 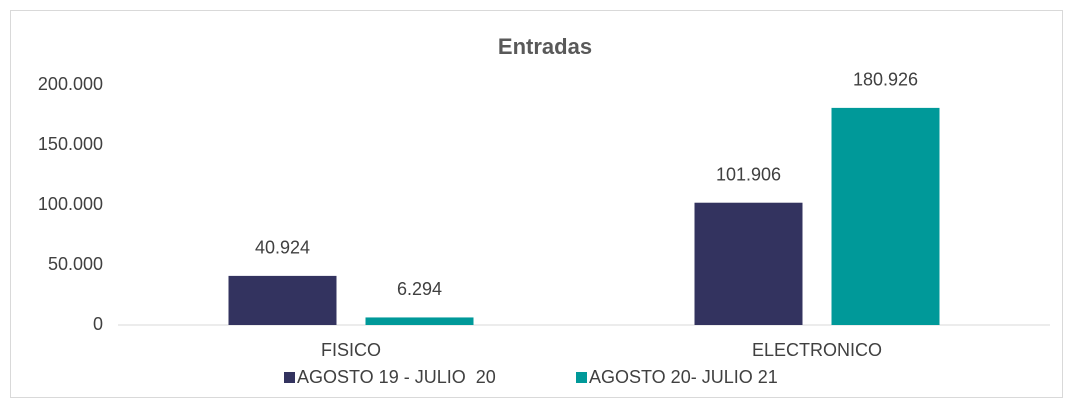 What do you see at coordinates (282, 248) in the screenshot?
I see `data-label: 40.924` at bounding box center [282, 248].